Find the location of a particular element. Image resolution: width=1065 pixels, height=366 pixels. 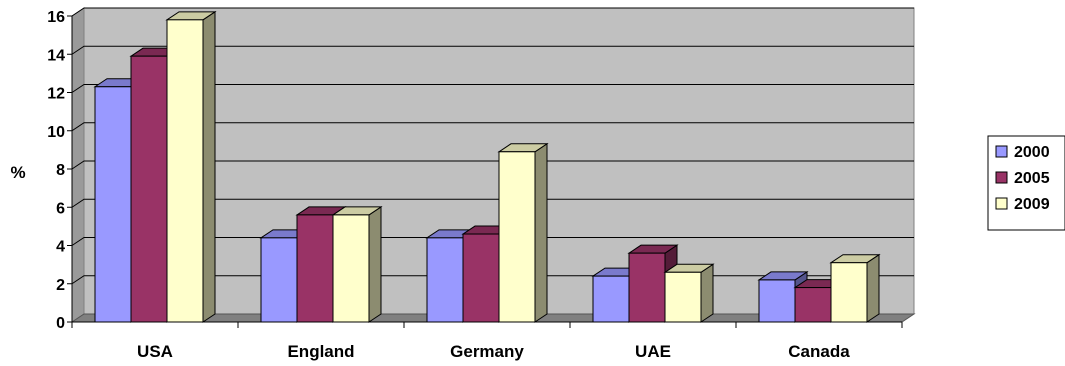

y-tick-label: 10 is located at coordinates (56, 132).